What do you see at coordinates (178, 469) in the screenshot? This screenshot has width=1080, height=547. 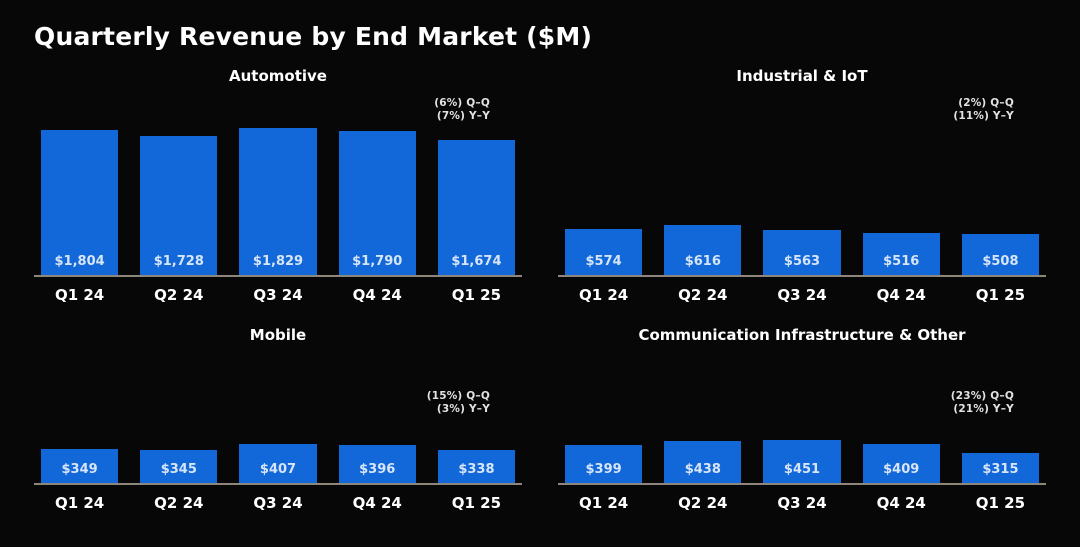 I see `bar-value-label: $345` at bounding box center [178, 469].